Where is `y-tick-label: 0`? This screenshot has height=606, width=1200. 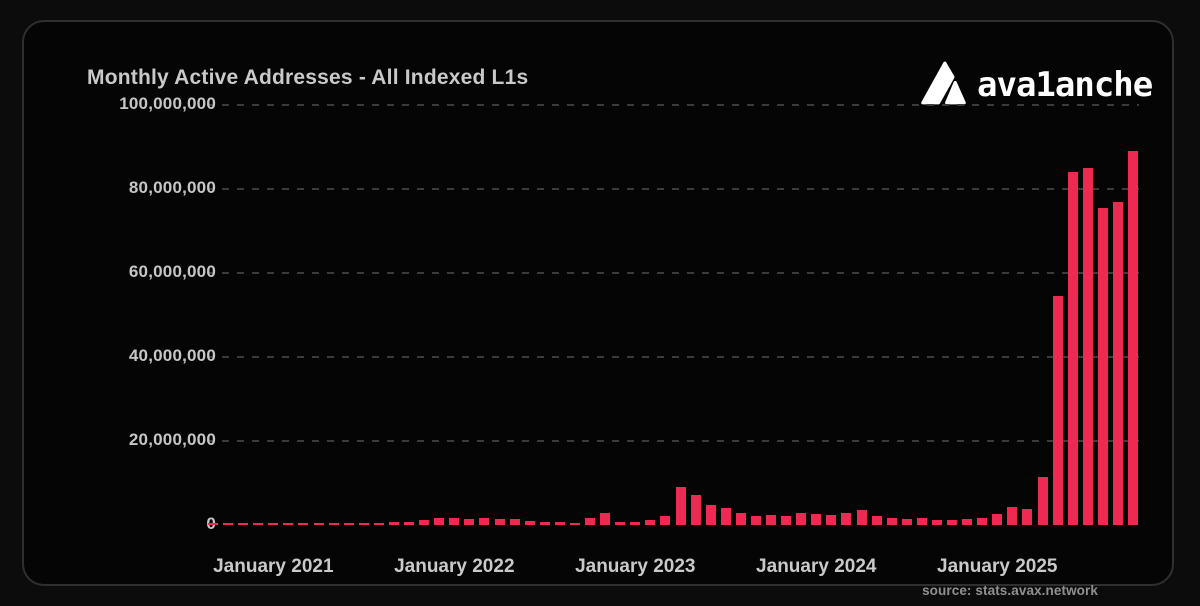 y-tick-label: 0 is located at coordinates (120, 524).